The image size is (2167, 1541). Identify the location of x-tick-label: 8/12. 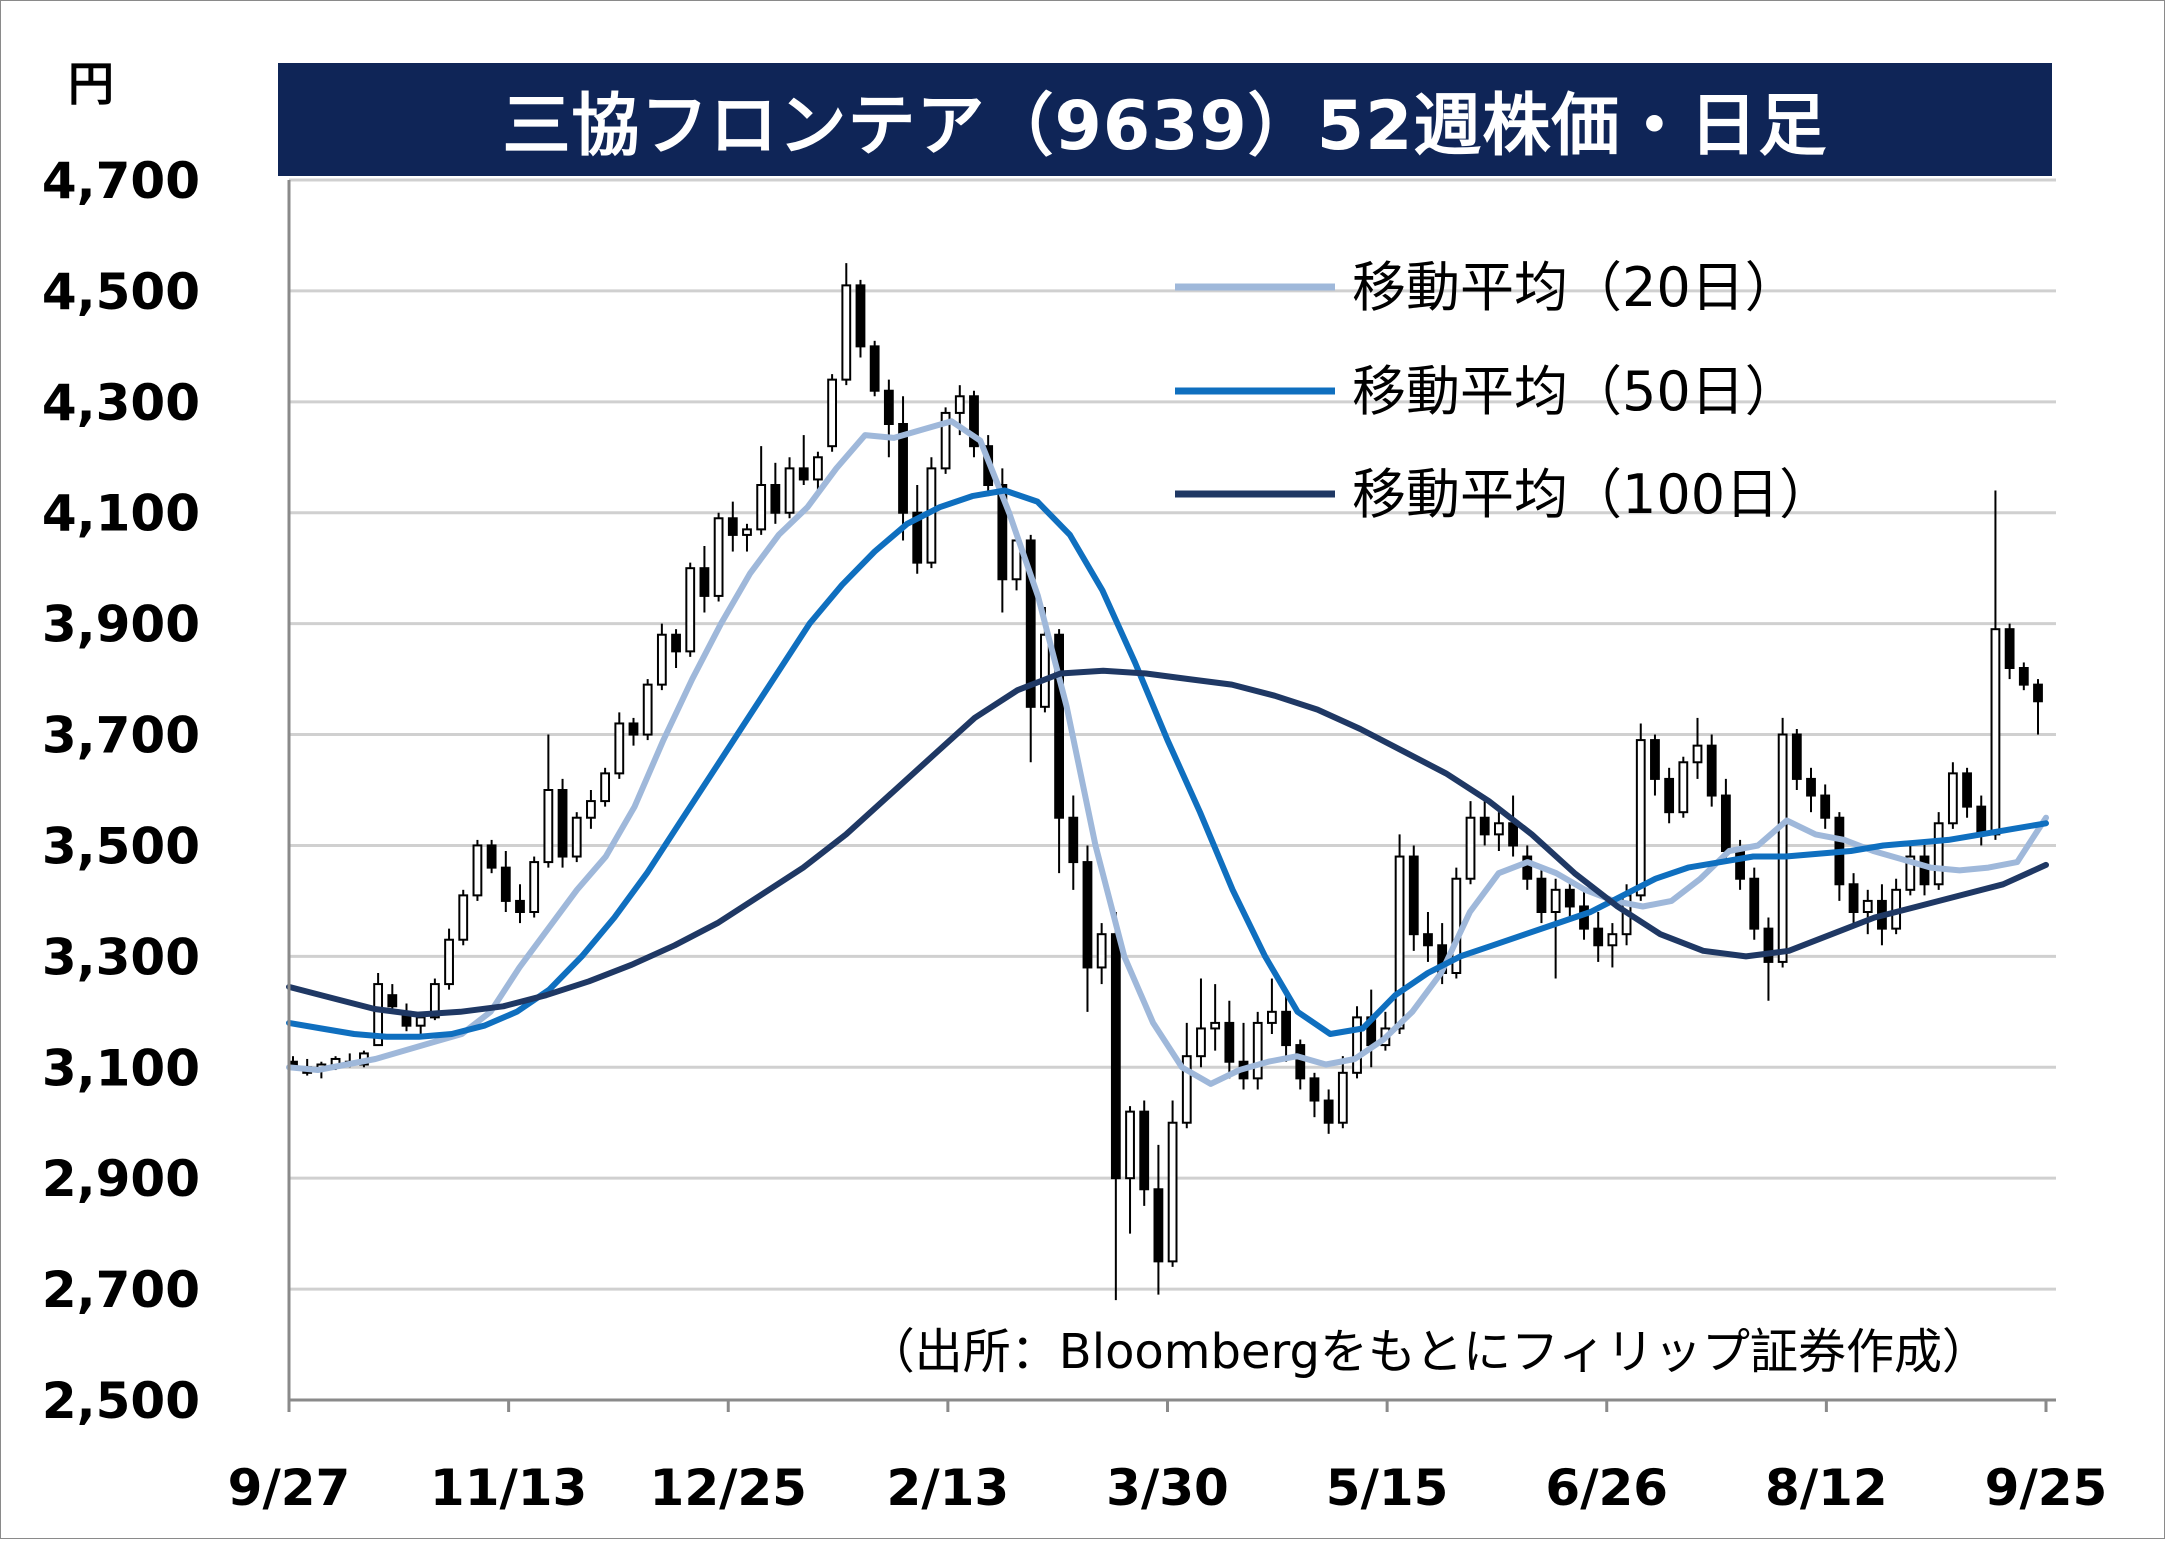
(1826, 1488).